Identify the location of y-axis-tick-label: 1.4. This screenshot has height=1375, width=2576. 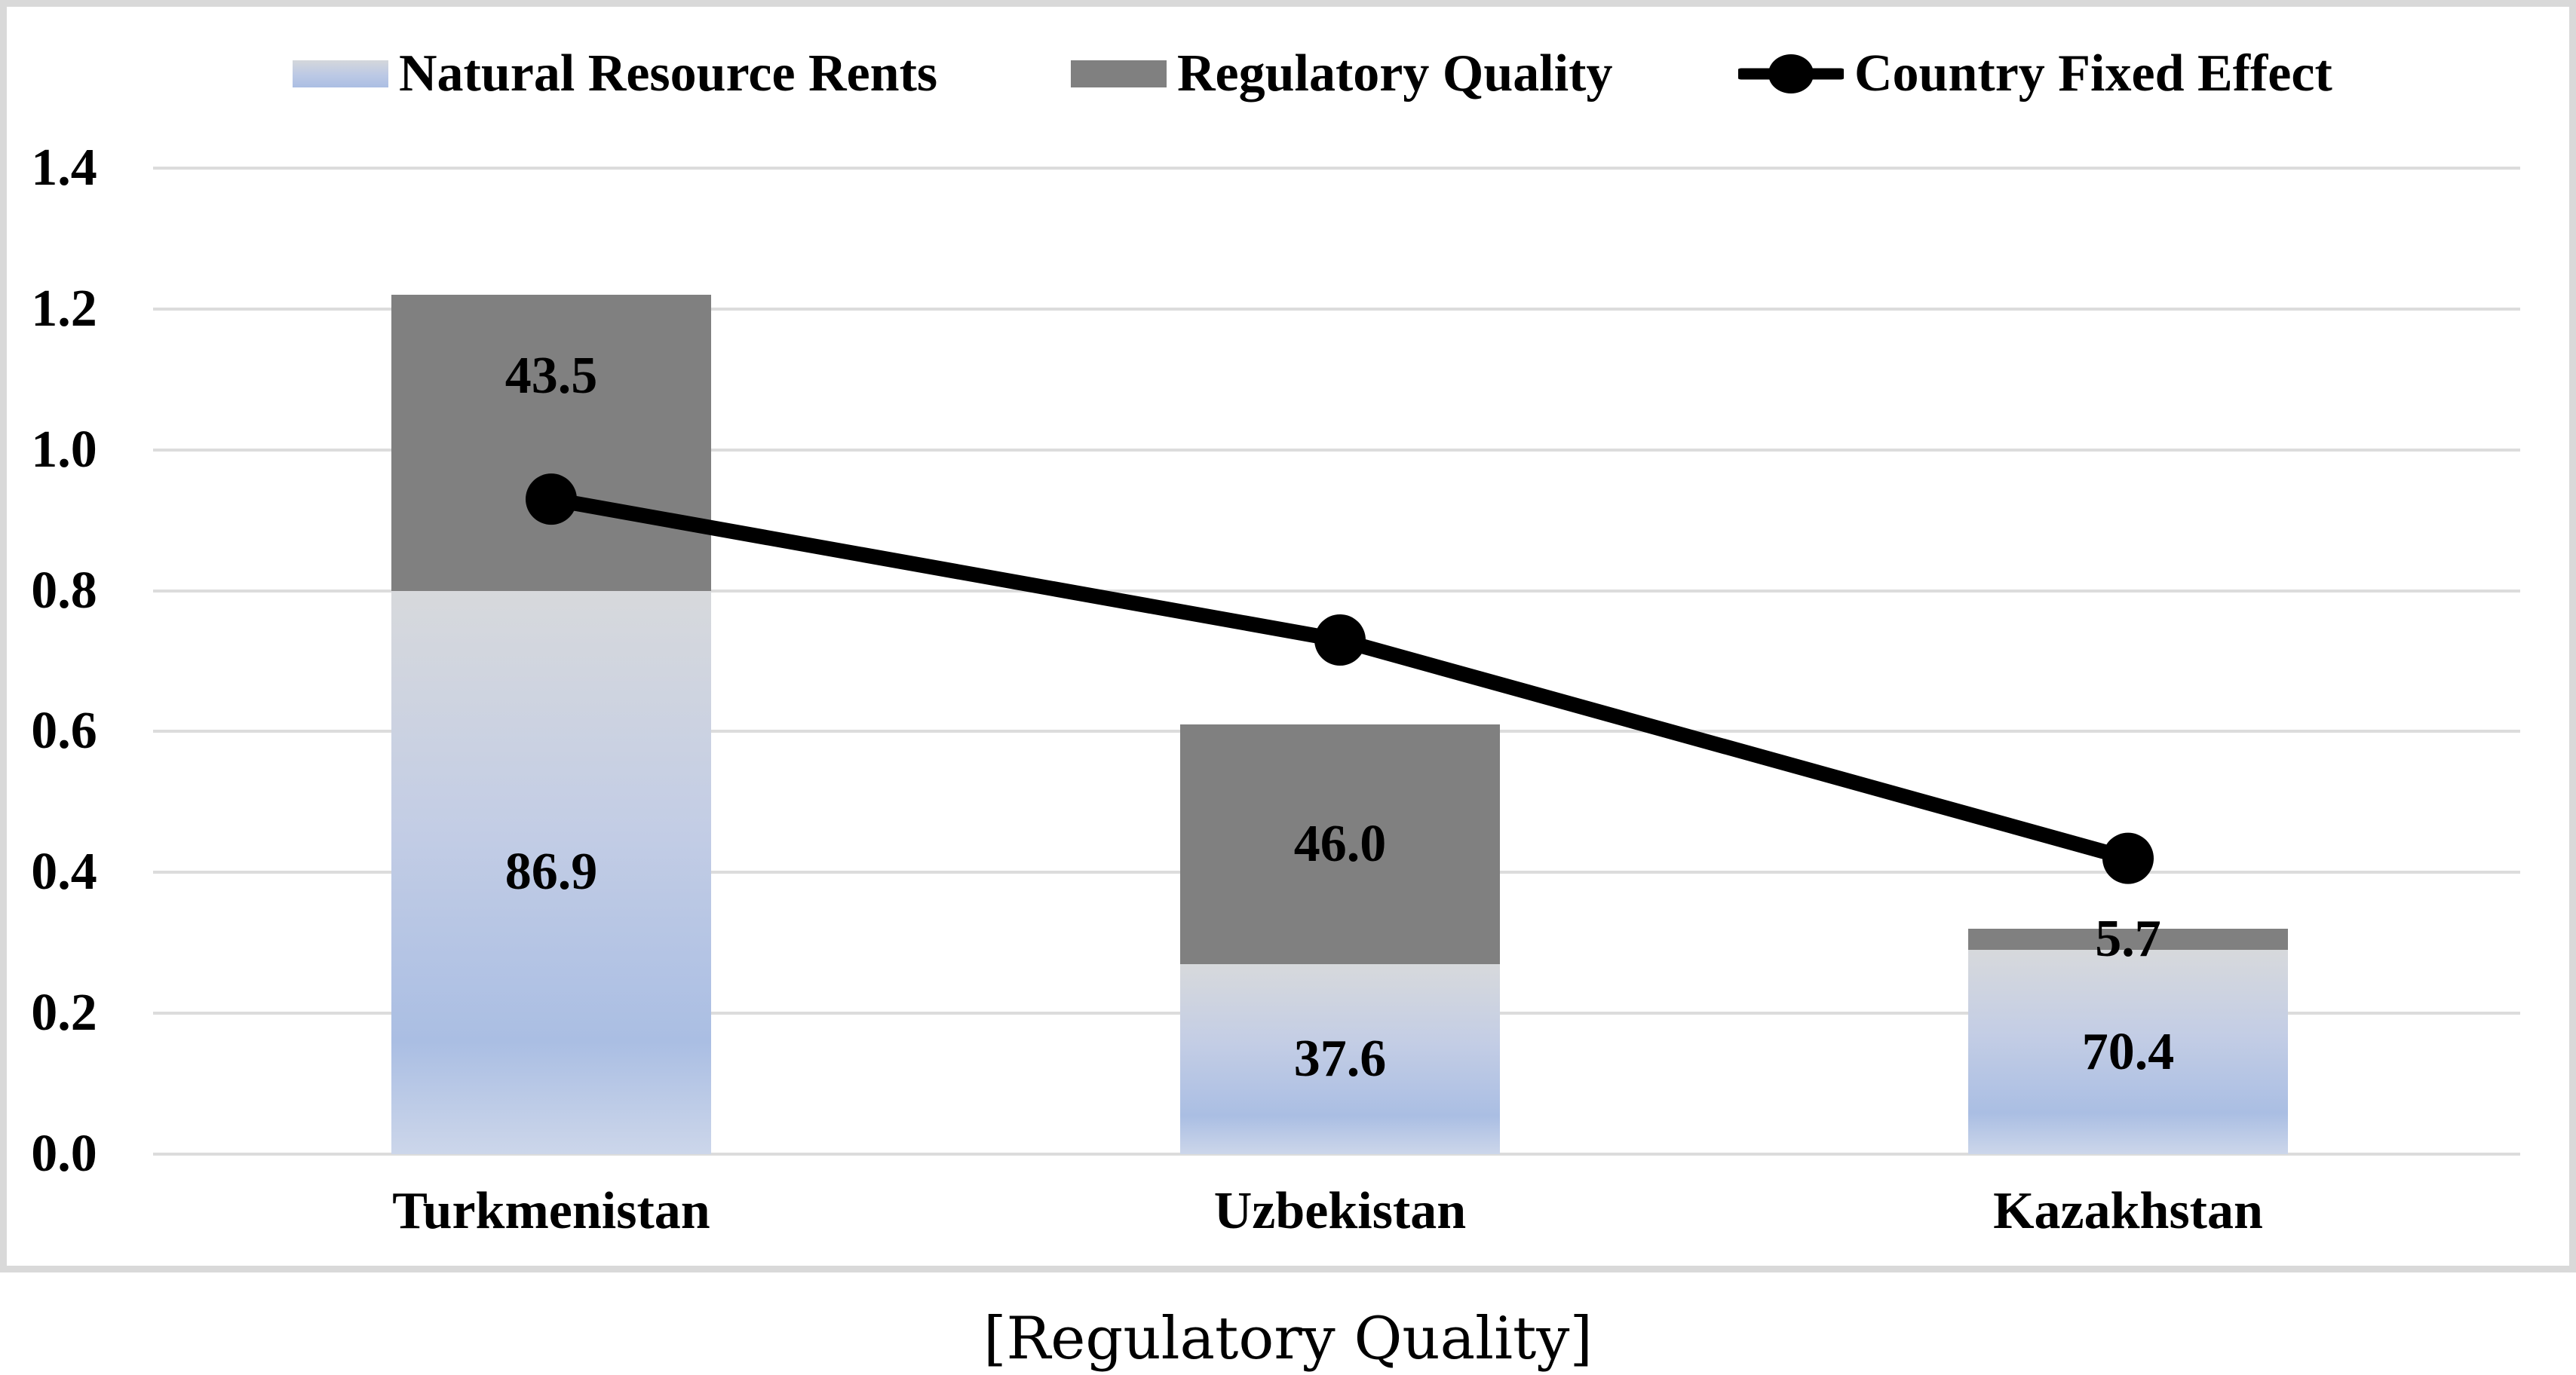
(64, 168).